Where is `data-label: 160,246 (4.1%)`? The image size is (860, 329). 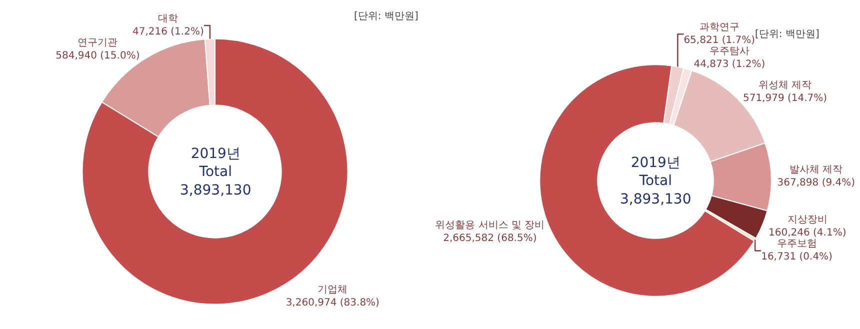 data-label: 160,246 (4.1%) is located at coordinates (807, 233).